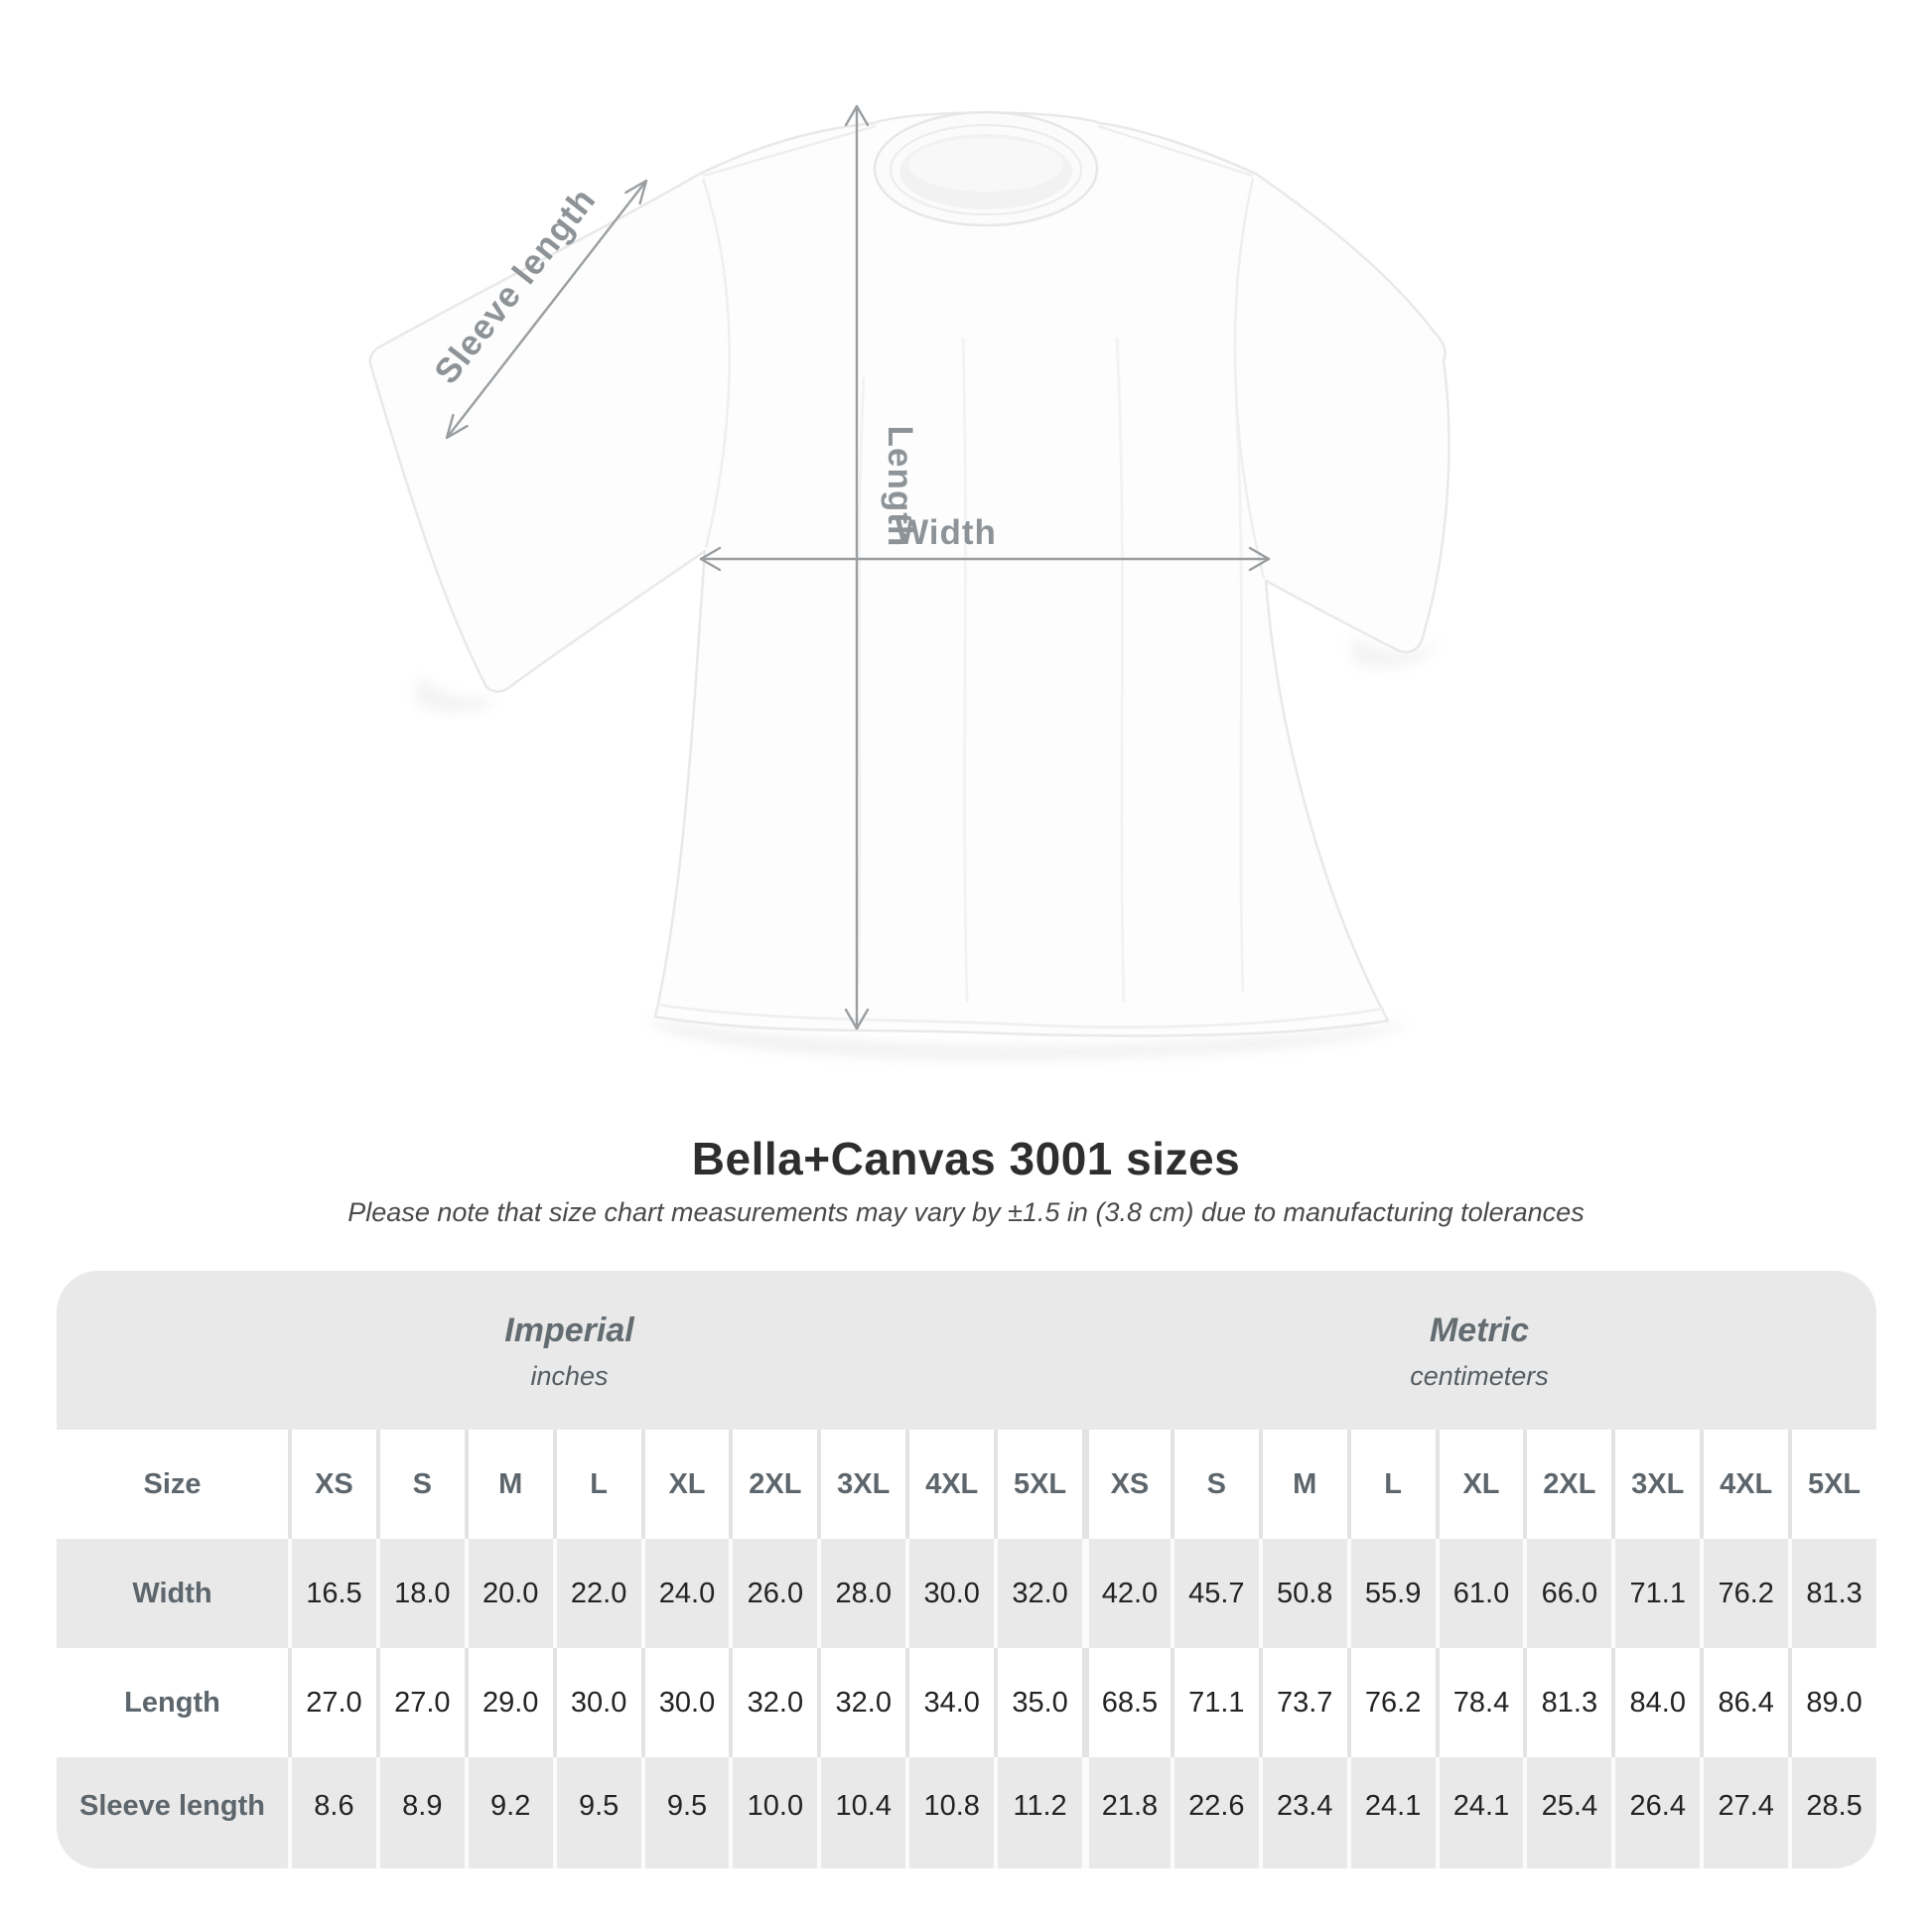  I want to click on metric-section-header: Metric centimeters, so click(1479, 1350).